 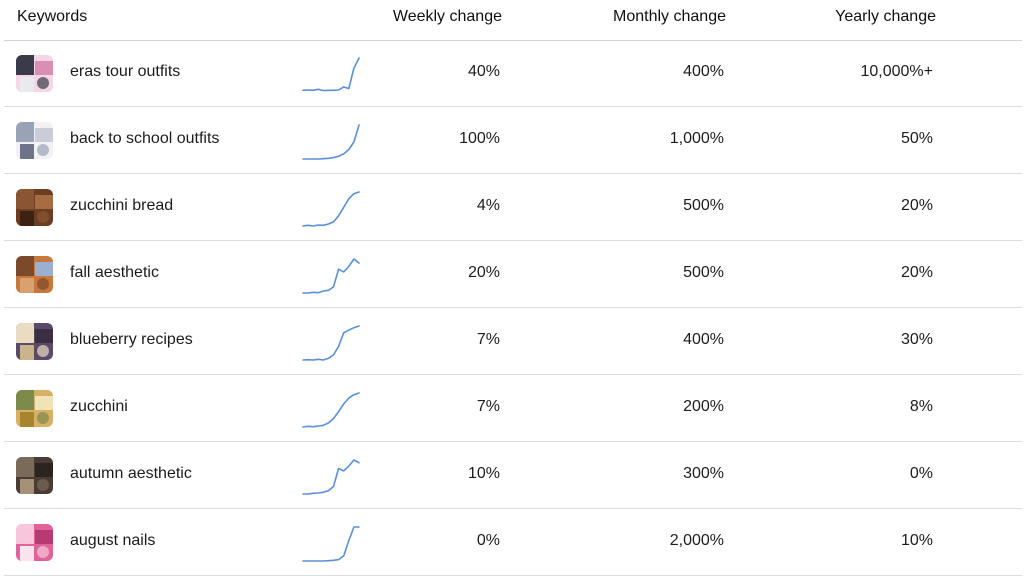 What do you see at coordinates (916, 138) in the screenshot?
I see `yearly-change-value: 50%` at bounding box center [916, 138].